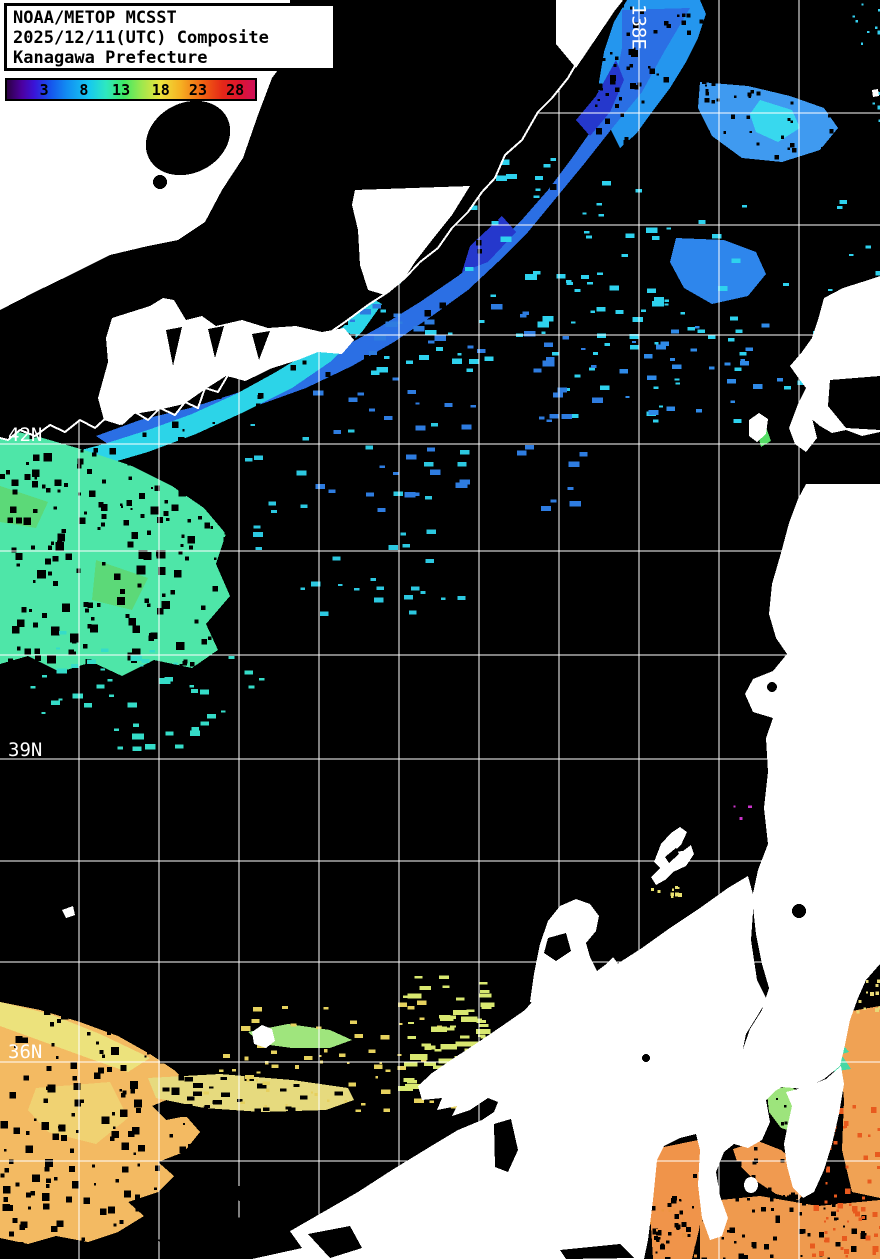  I want to click on russia-snow-wedge, so click(589, 34).